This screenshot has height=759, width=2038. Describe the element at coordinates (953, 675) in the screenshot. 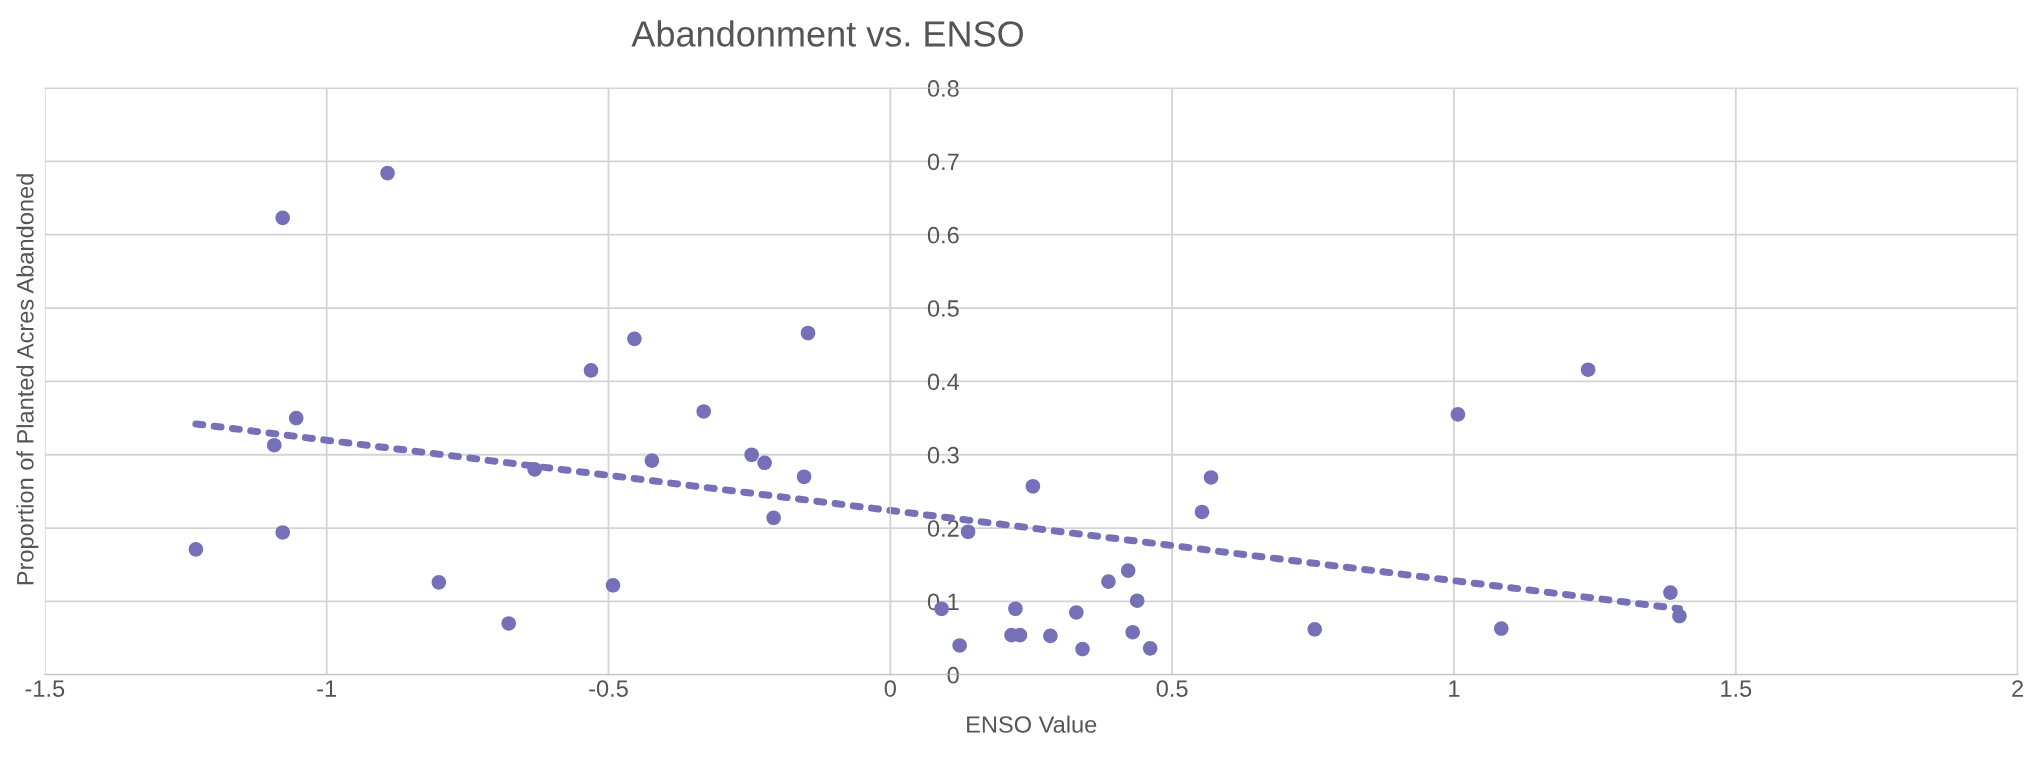

I see `y-tick-label: 0` at that location.